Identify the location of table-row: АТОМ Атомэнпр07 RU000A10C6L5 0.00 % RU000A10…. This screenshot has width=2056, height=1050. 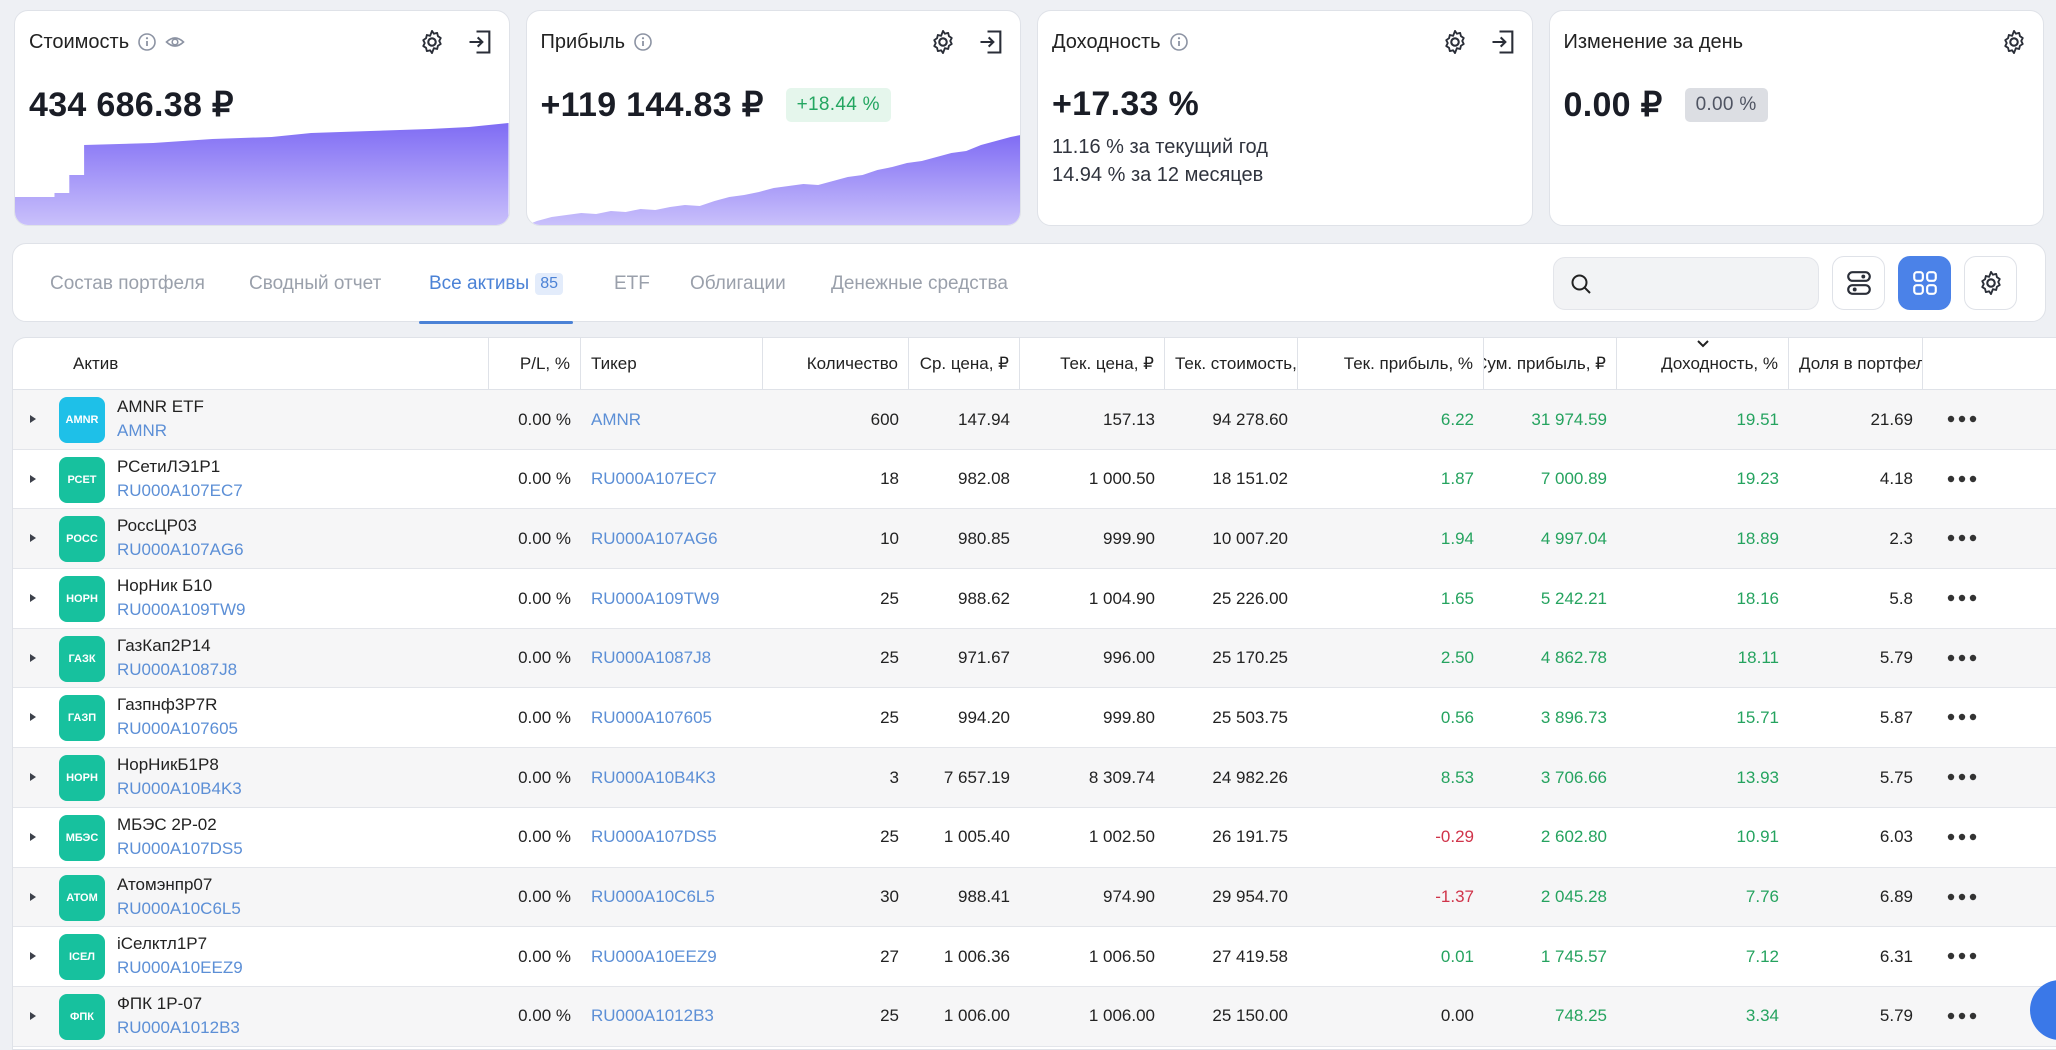
(1034, 897).